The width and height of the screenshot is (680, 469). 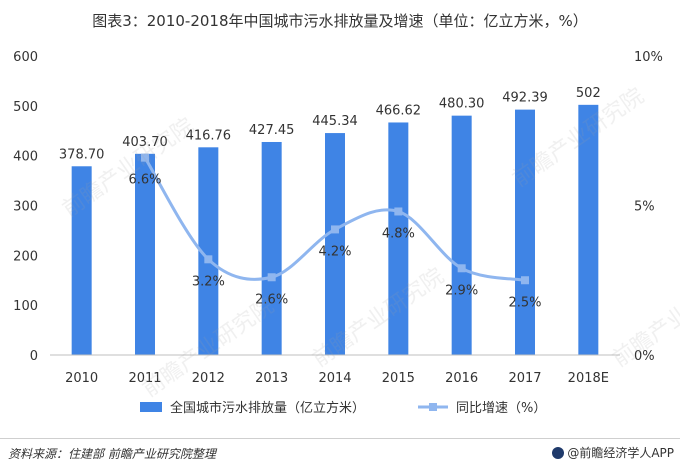 What do you see at coordinates (334, 251) in the screenshot?
I see `line-value-label: 4.2%` at bounding box center [334, 251].